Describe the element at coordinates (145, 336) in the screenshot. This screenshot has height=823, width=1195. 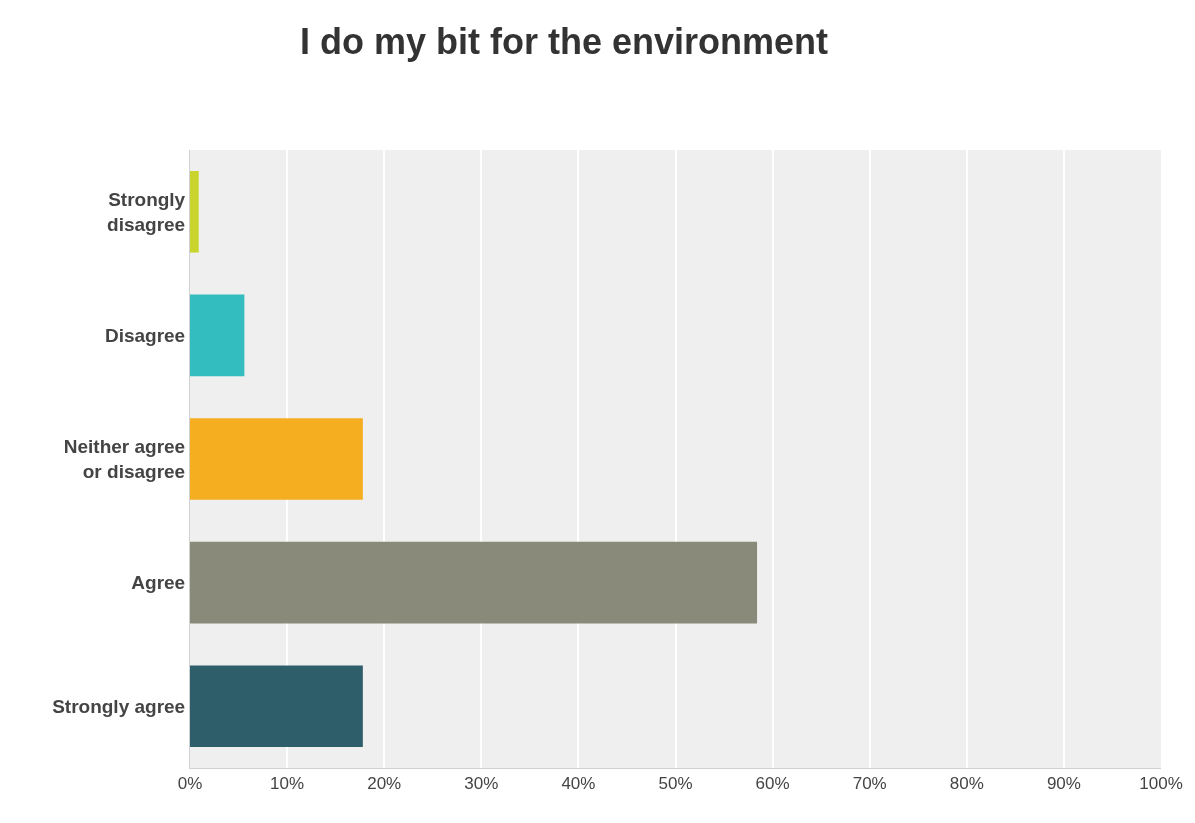
I see `y-tick-label: Disagree` at that location.